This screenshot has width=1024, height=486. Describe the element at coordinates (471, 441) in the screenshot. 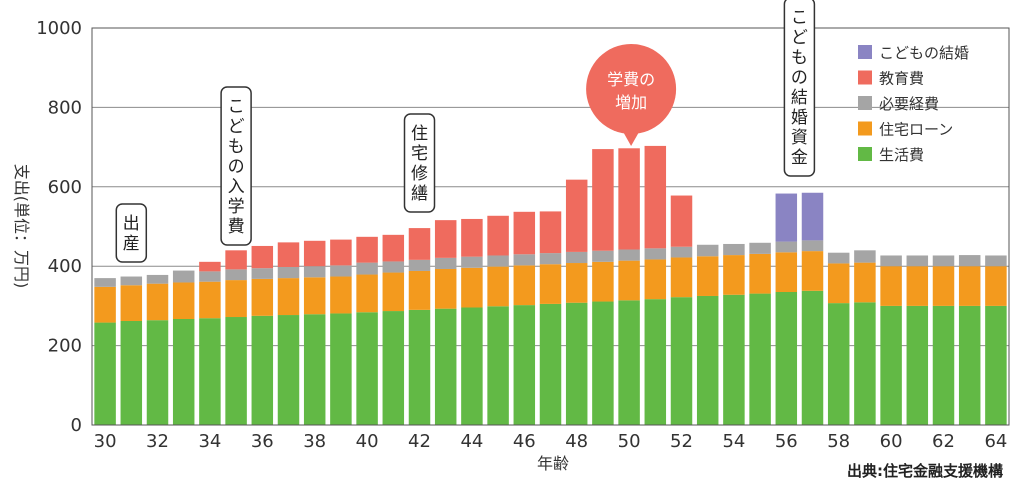

I see `x-tick-label: 44` at that location.